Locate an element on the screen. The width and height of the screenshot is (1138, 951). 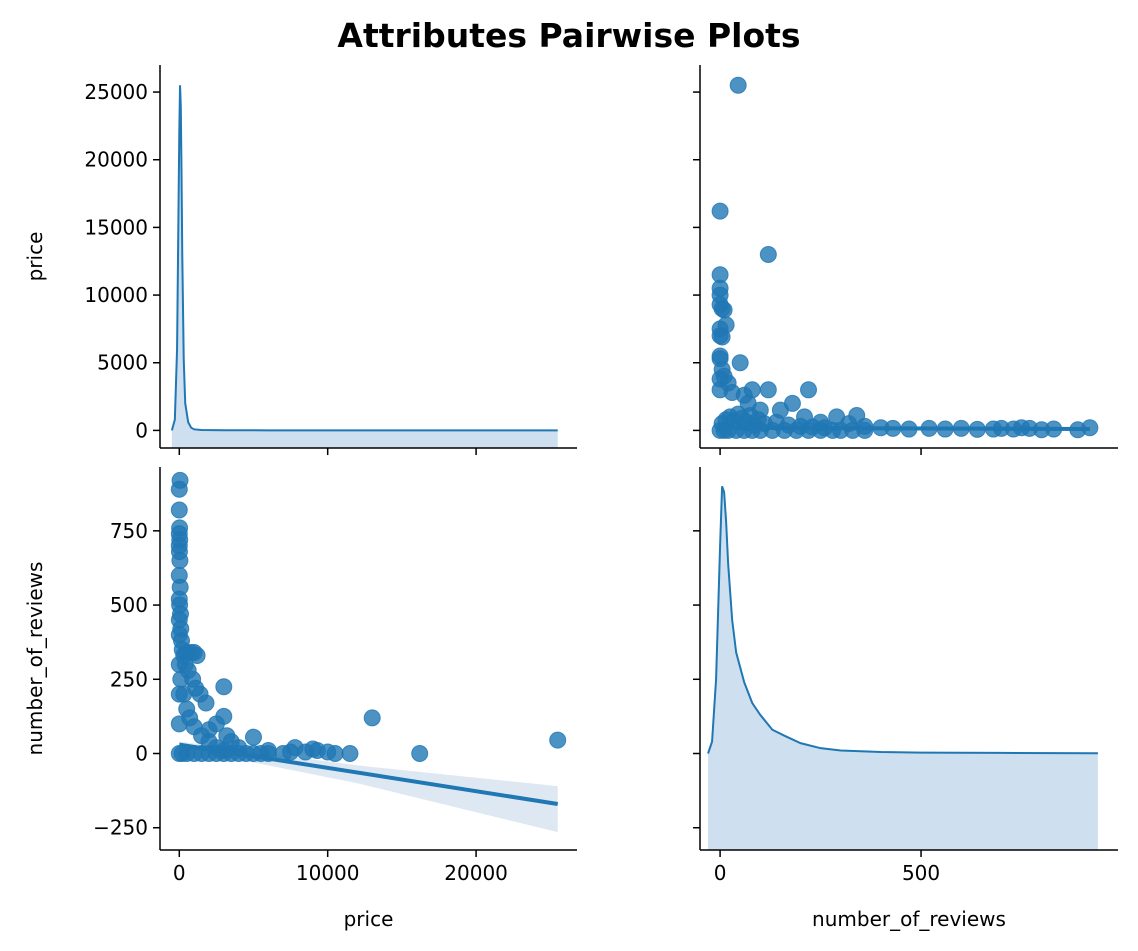
regression-ci-band is located at coordinates (368, 787).